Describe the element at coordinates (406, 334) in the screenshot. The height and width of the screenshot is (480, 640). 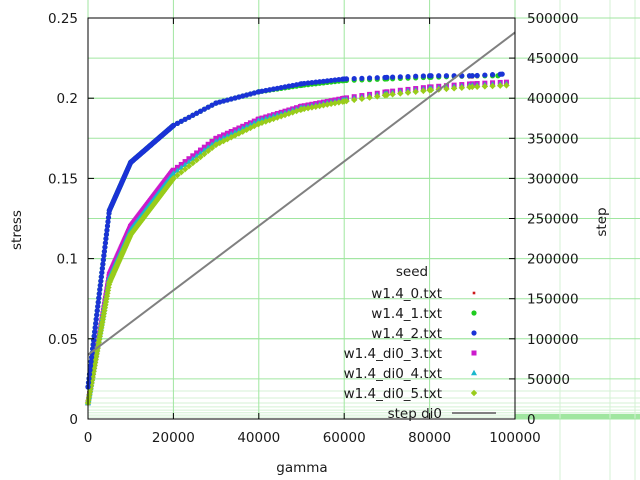
I see `legend-label: w1.4_2.txt` at that location.